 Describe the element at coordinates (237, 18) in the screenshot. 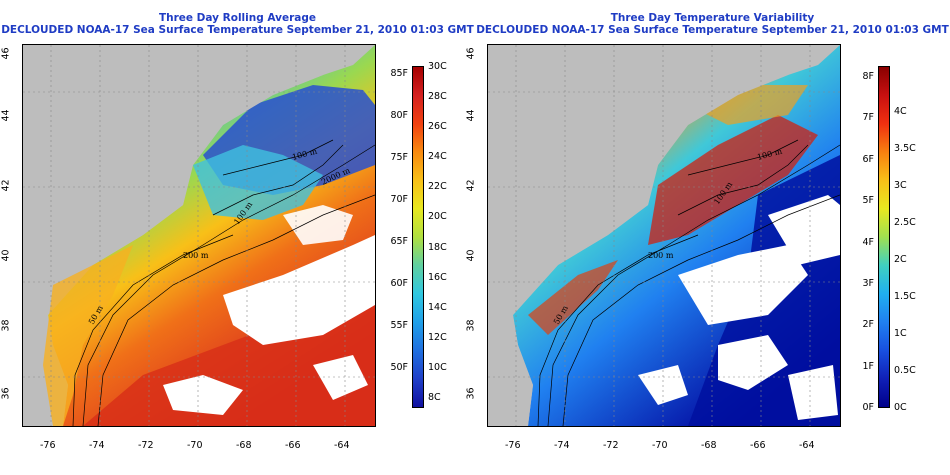

I see `panel-title: Three Day Rolling Average` at that location.